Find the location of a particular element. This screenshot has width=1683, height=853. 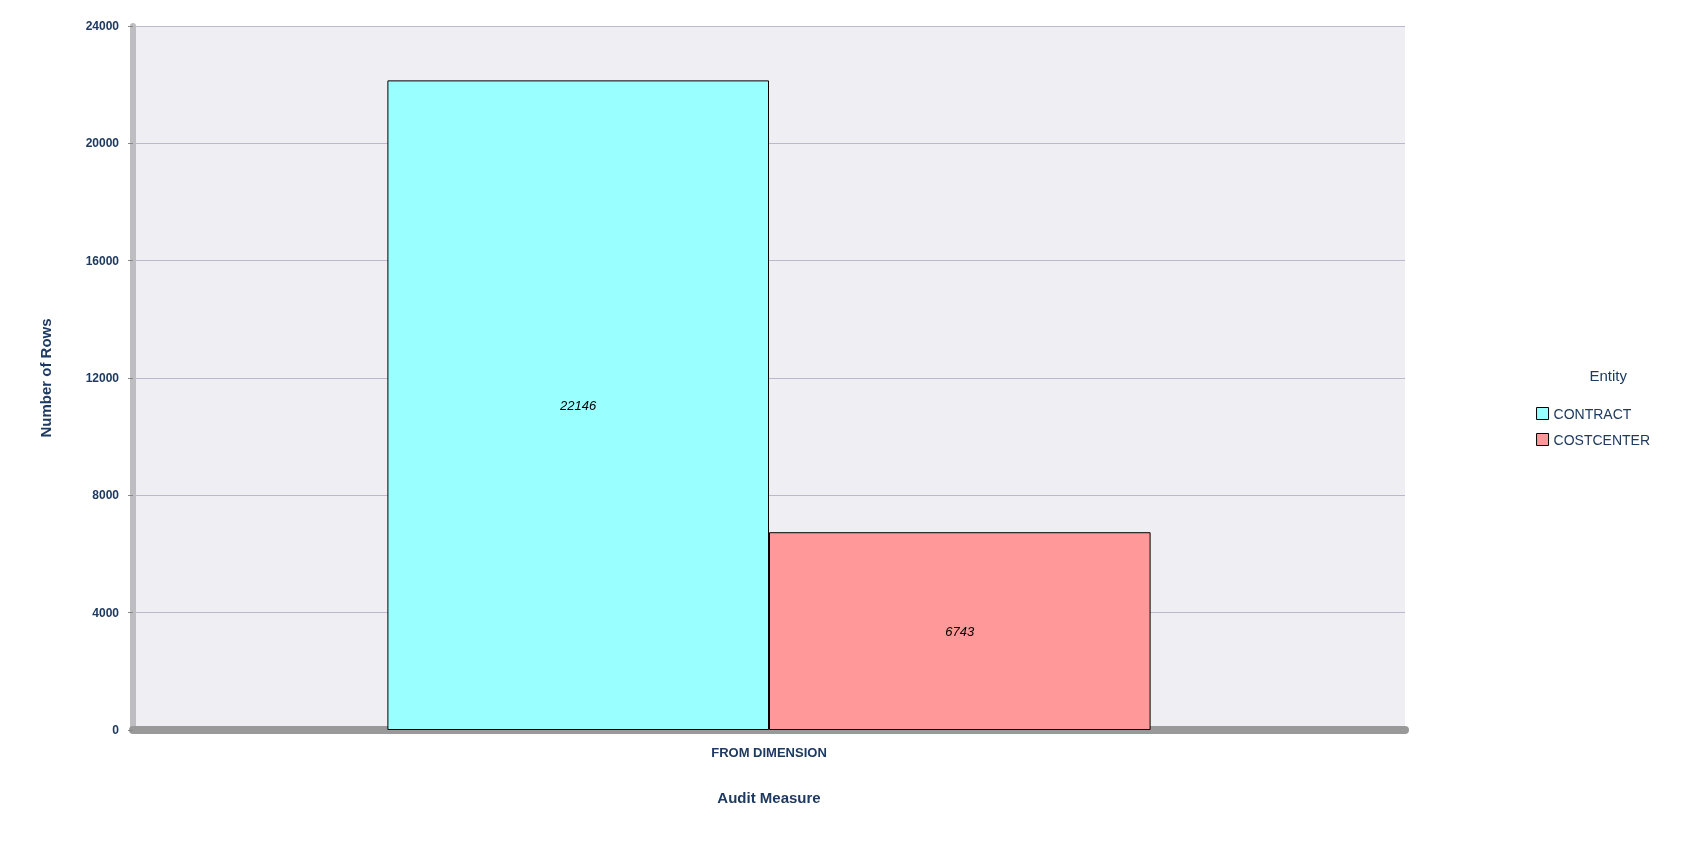

y-tick-label: 24000 is located at coordinates (102, 26).